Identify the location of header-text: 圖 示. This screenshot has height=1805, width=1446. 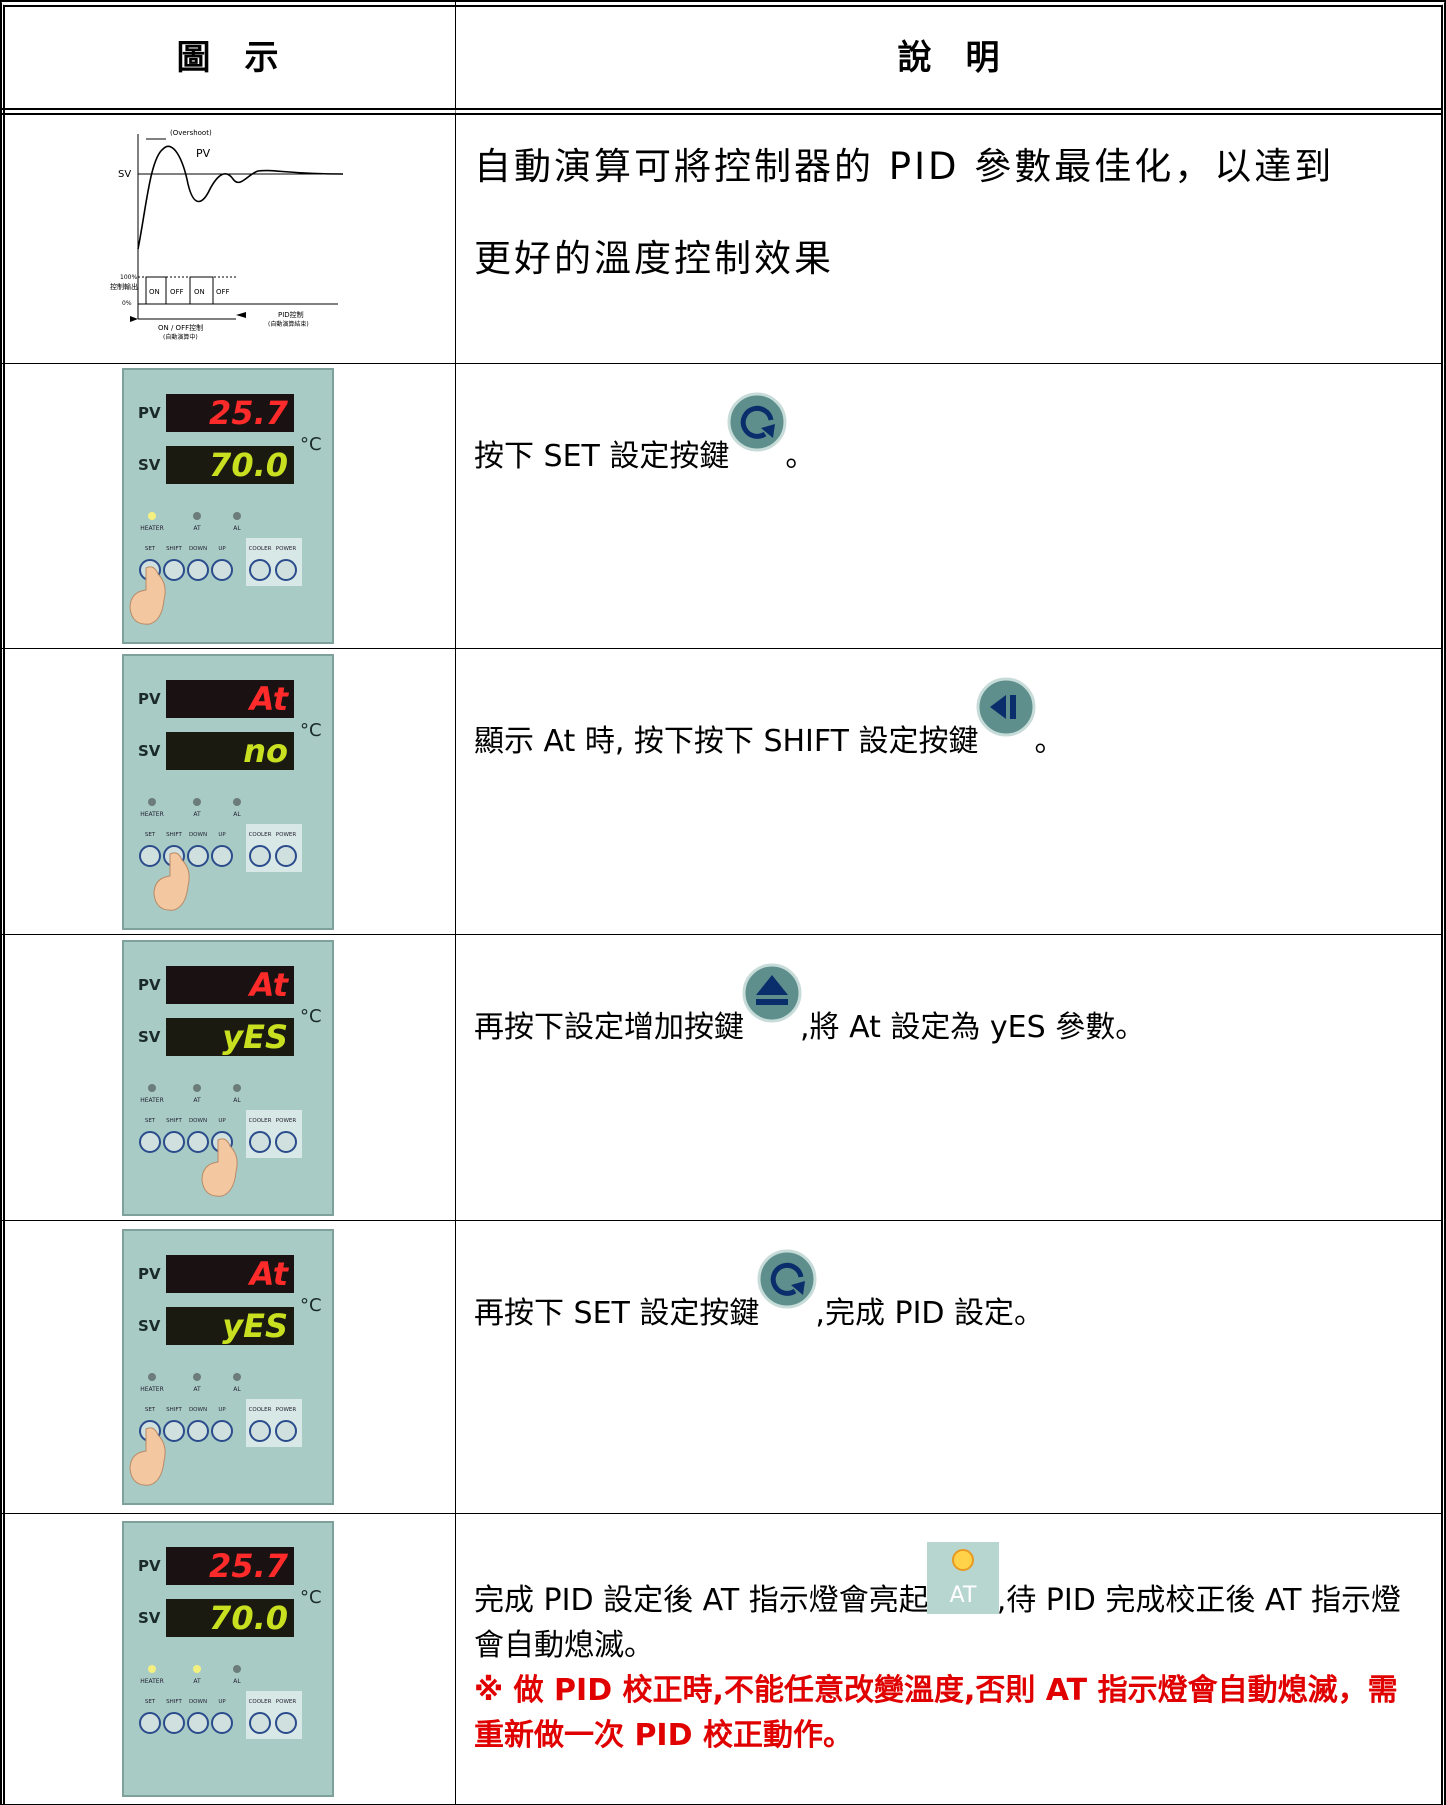
(227, 57).